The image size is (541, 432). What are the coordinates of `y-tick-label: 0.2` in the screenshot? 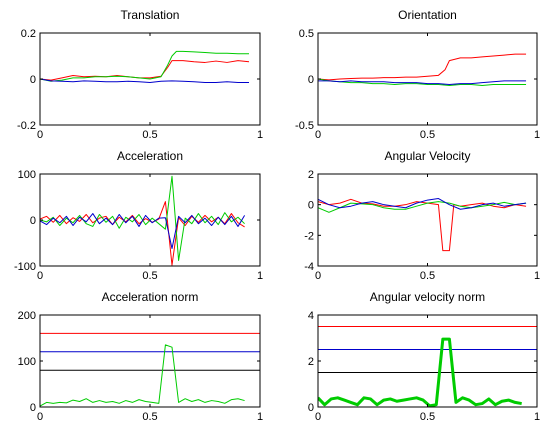 It's located at (28, 34).